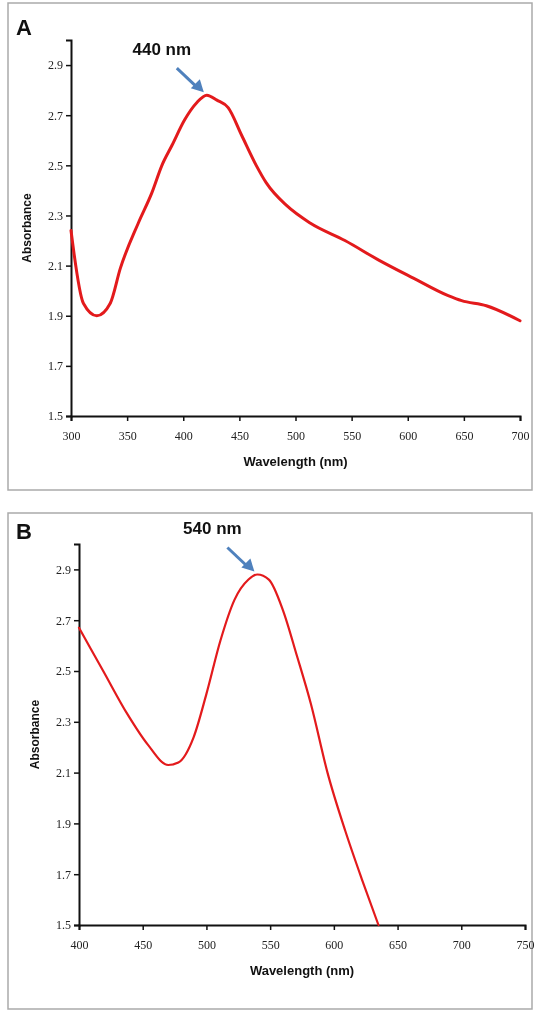 Image resolution: width=540 pixels, height=1014 pixels. Describe the element at coordinates (24, 531) in the screenshot. I see `chart-title: B` at that location.